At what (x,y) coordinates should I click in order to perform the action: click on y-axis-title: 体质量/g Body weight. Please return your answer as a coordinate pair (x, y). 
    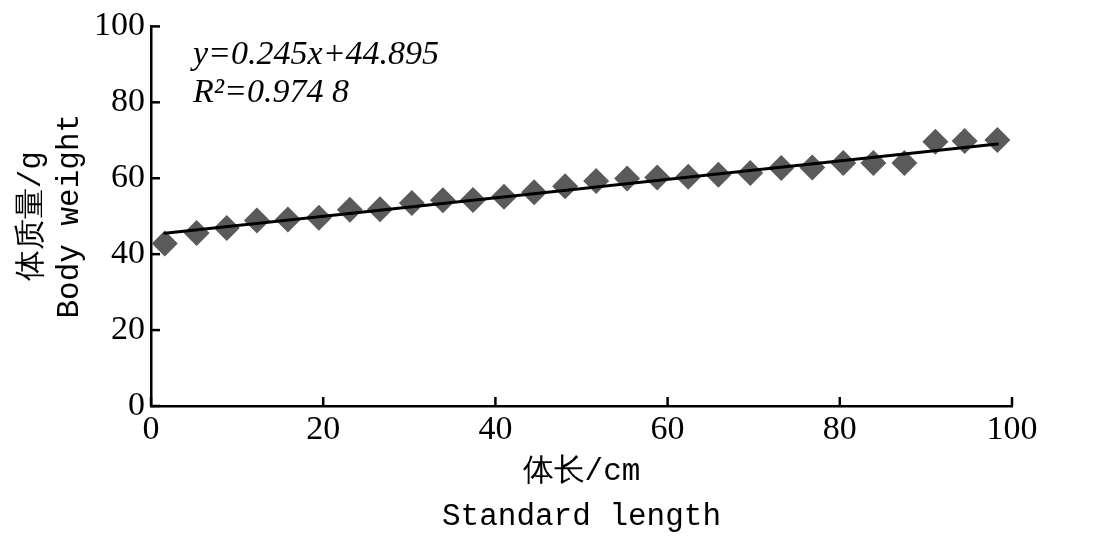
    Looking at the image, I should click on (50, 216).